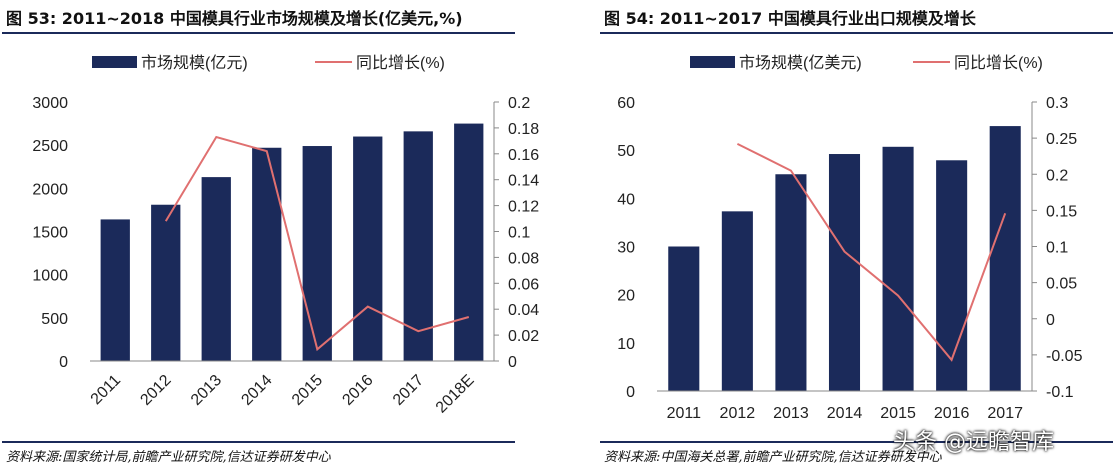 This screenshot has height=469, width=1116. I want to click on y-right-tick-label: 0.12, so click(523, 207).